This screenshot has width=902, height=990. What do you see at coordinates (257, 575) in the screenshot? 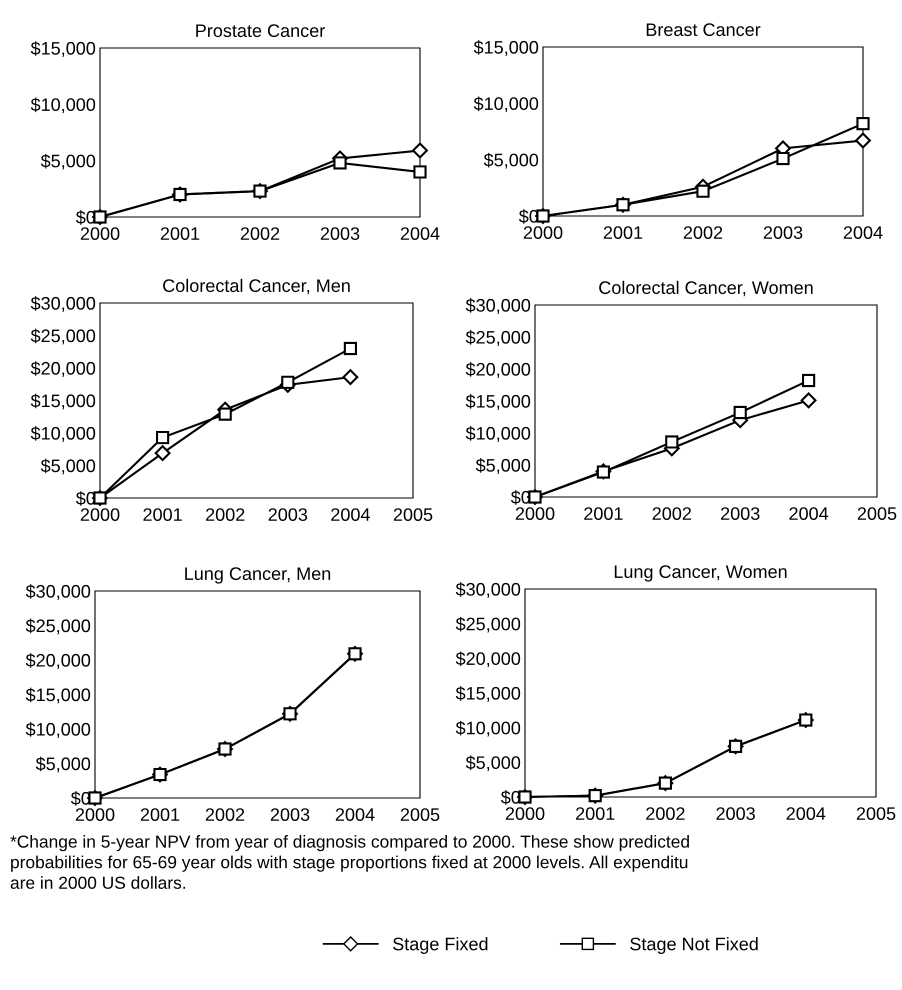
I see `chart-title: Lung Cancer, Men` at bounding box center [257, 575].